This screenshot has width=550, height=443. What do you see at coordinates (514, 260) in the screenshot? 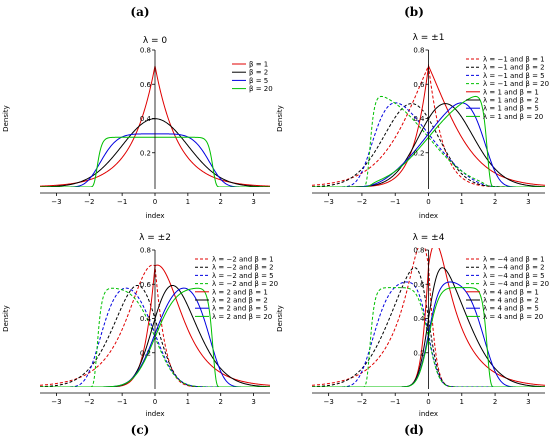
I see `legend-entry: λ = −4 and β = 1` at bounding box center [514, 260].